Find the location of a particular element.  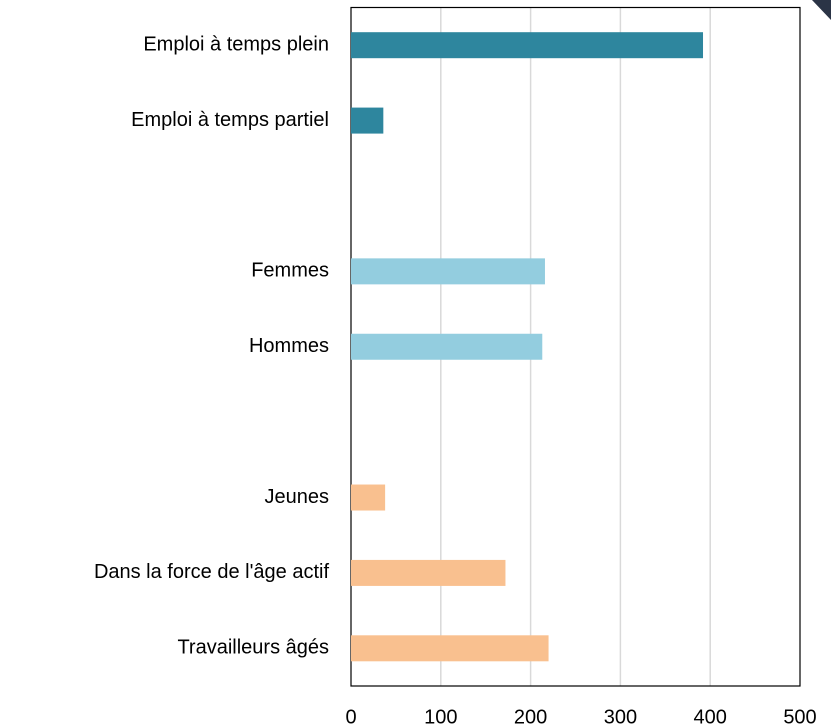

x-tick-label: 500 is located at coordinates (799, 716).